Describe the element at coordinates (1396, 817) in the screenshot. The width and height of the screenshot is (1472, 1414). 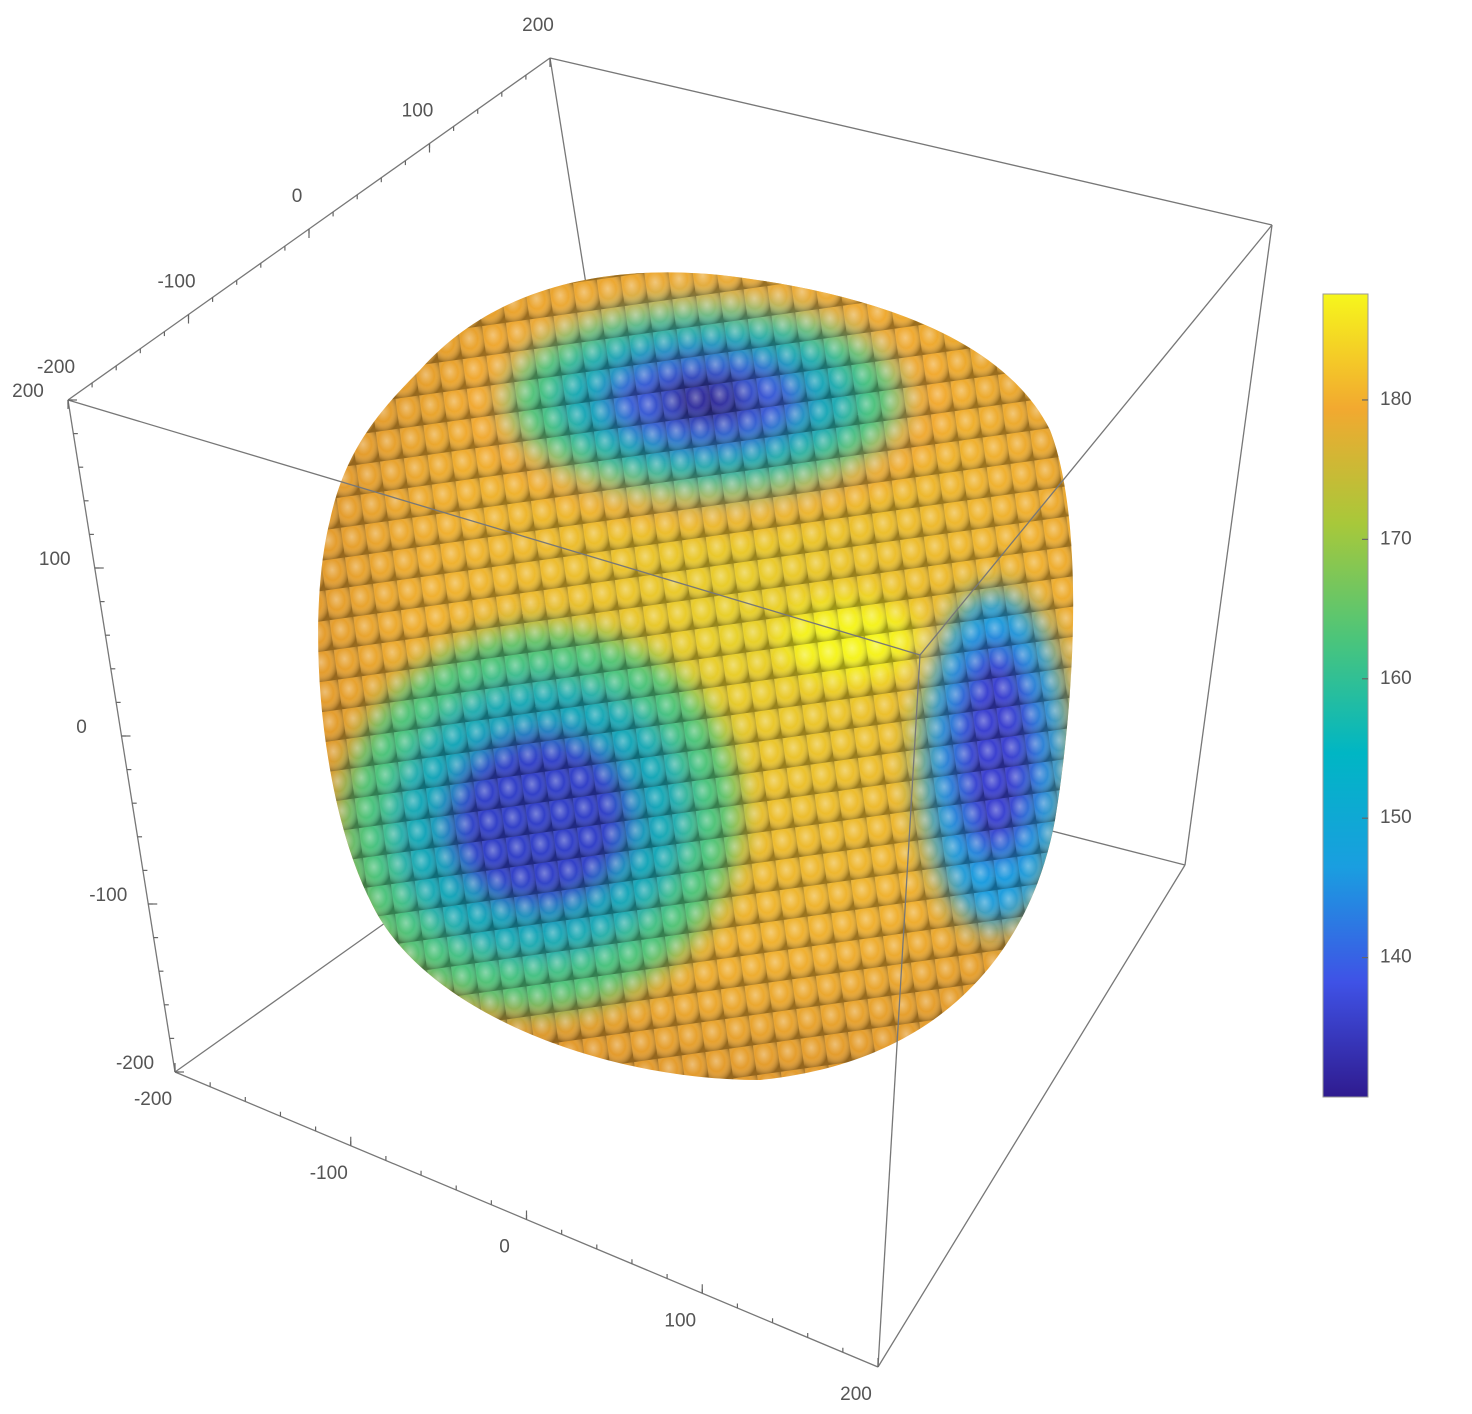
I see `colorbar-tick-label: 150` at that location.